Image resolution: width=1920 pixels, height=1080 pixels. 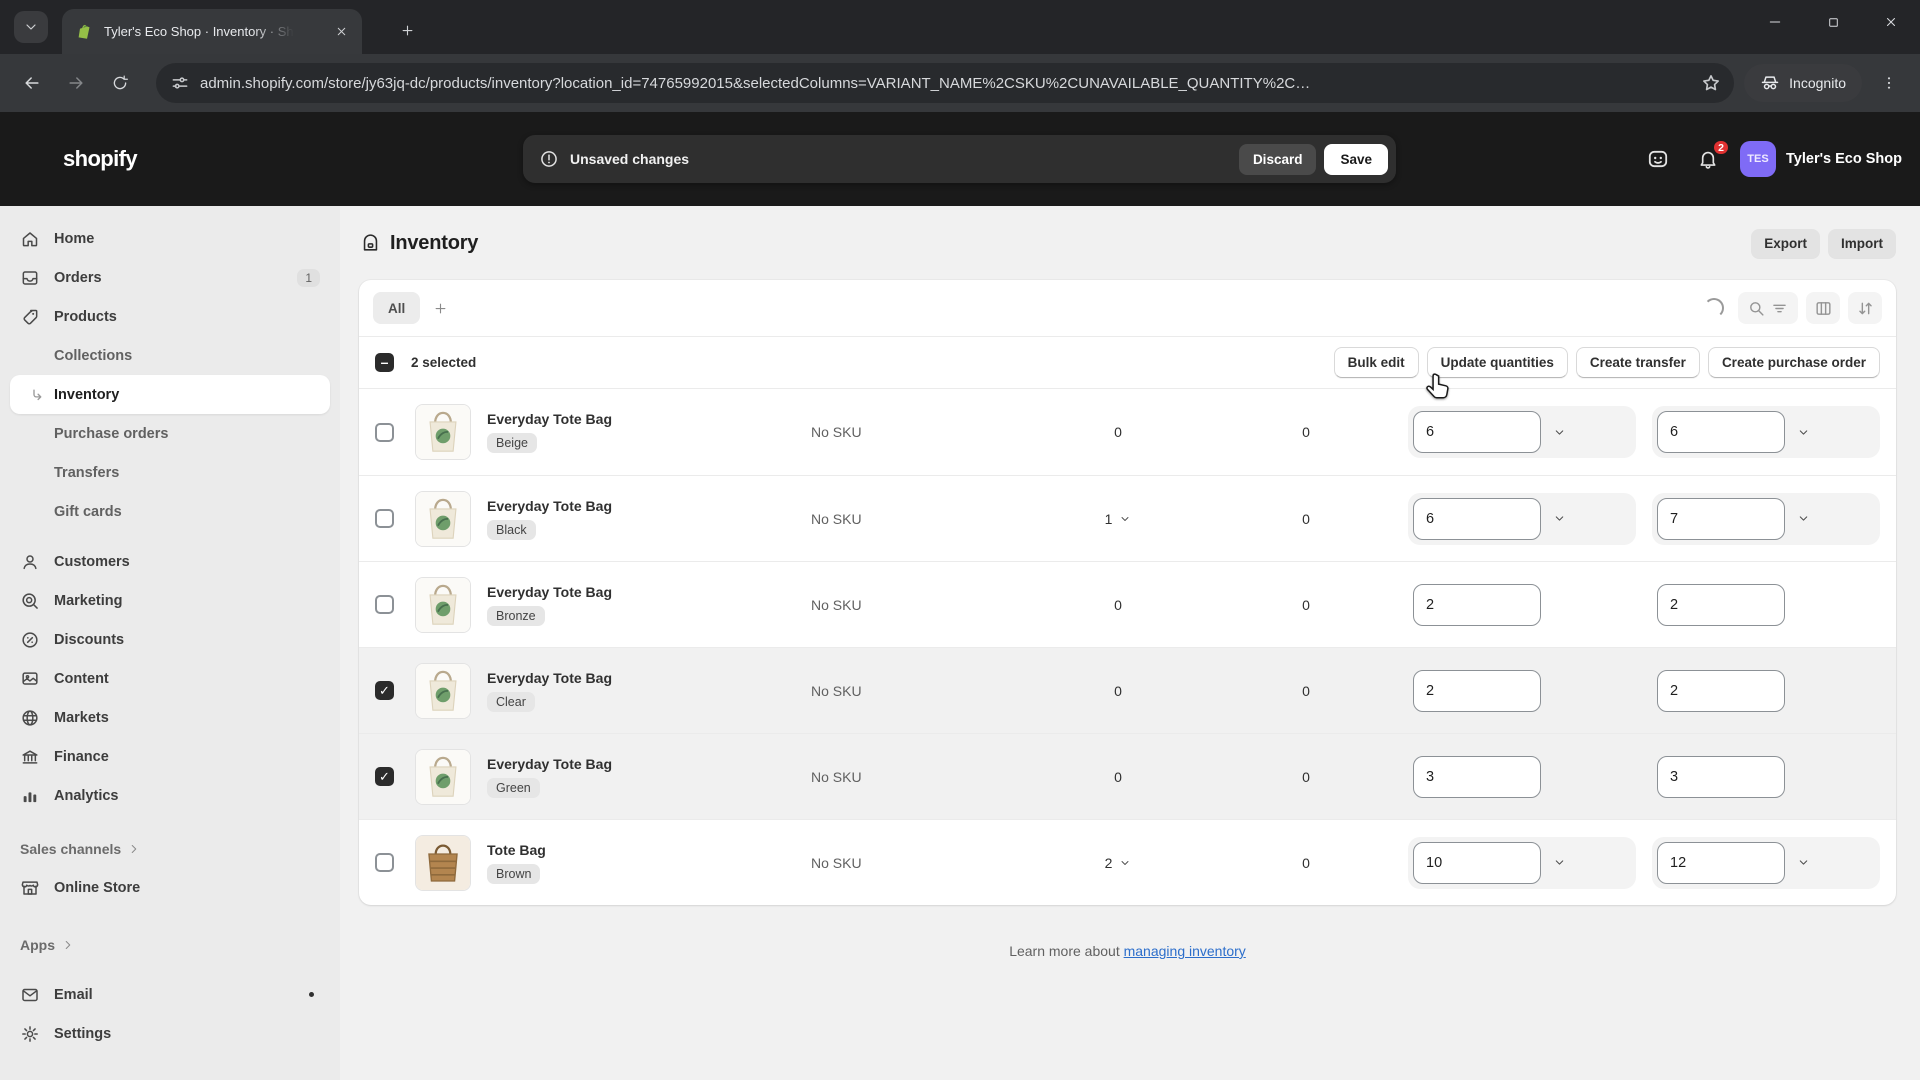 I want to click on sidebar-section-apps: Apps, so click(x=170, y=944).